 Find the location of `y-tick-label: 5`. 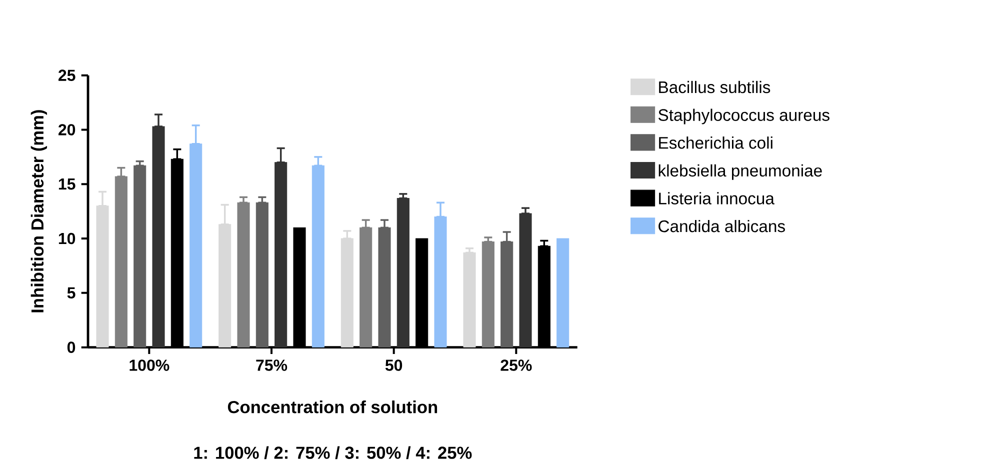

y-tick-label: 5 is located at coordinates (71, 292).